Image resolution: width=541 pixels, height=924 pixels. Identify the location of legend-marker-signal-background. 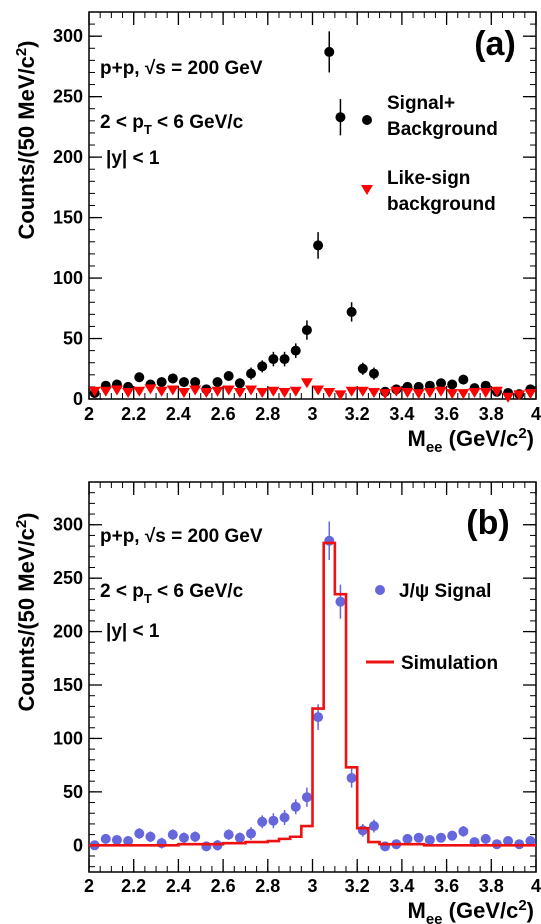
(367, 120).